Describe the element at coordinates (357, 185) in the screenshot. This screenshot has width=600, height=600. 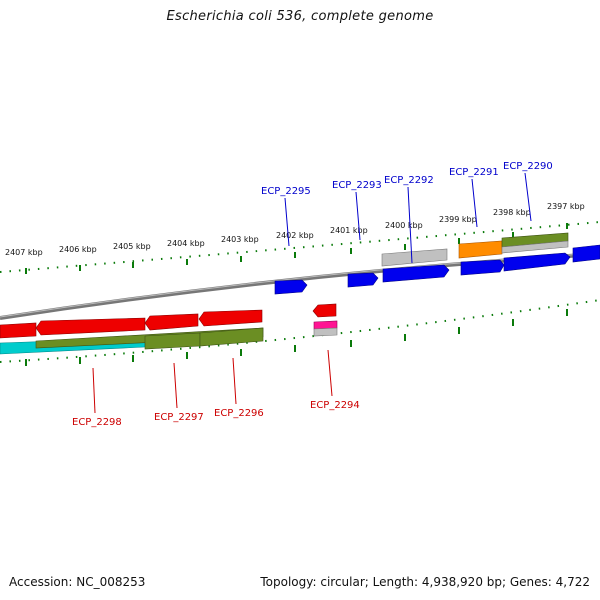
I see `gene-label-ecp-2293: ECP_2293` at that location.